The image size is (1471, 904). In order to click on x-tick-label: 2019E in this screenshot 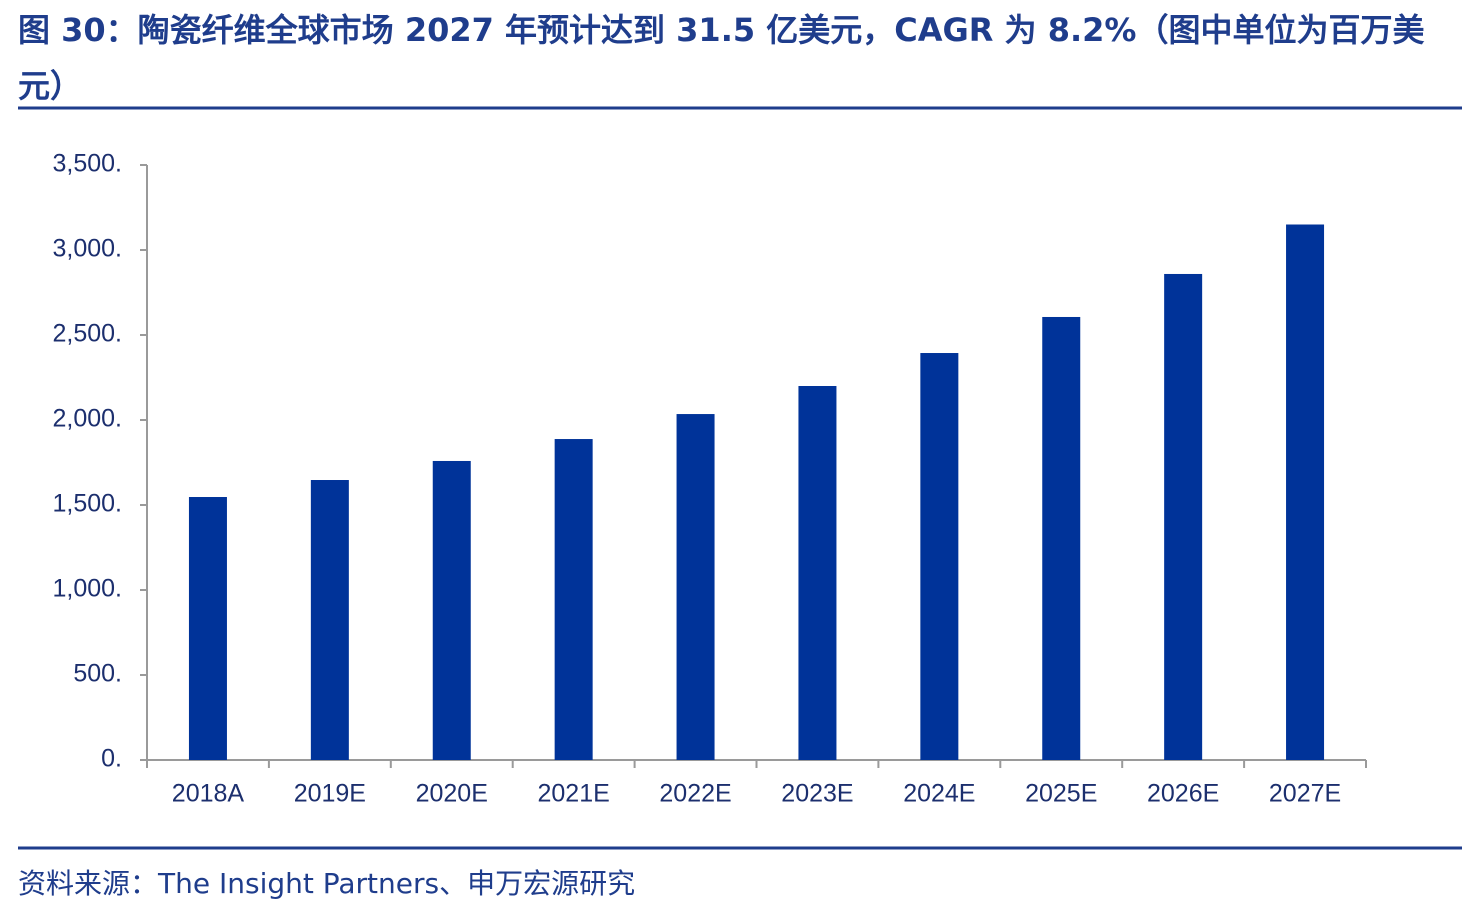, I will do `click(330, 794)`.